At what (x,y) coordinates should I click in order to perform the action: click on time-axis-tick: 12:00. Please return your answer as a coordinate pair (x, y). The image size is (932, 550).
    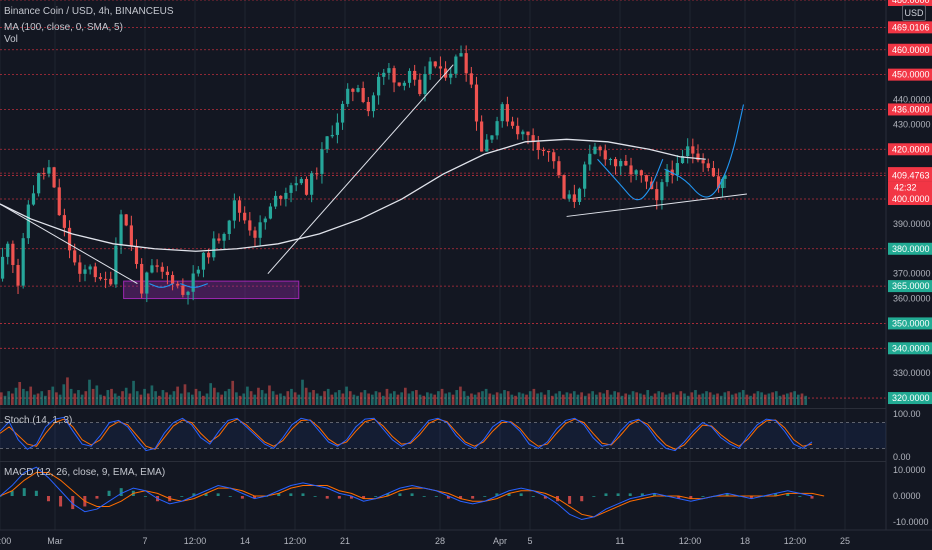
    Looking at the image, I should click on (795, 541).